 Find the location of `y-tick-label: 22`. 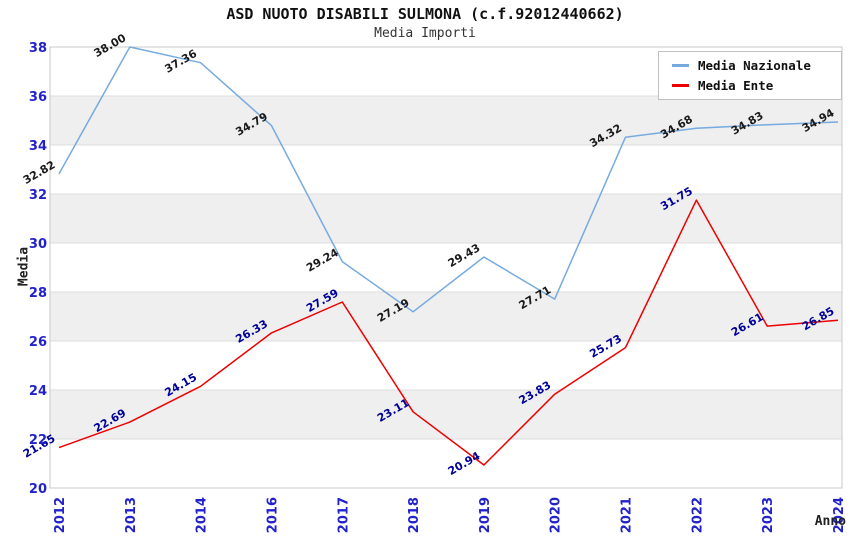

y-tick-label: 22 is located at coordinates (38, 440).